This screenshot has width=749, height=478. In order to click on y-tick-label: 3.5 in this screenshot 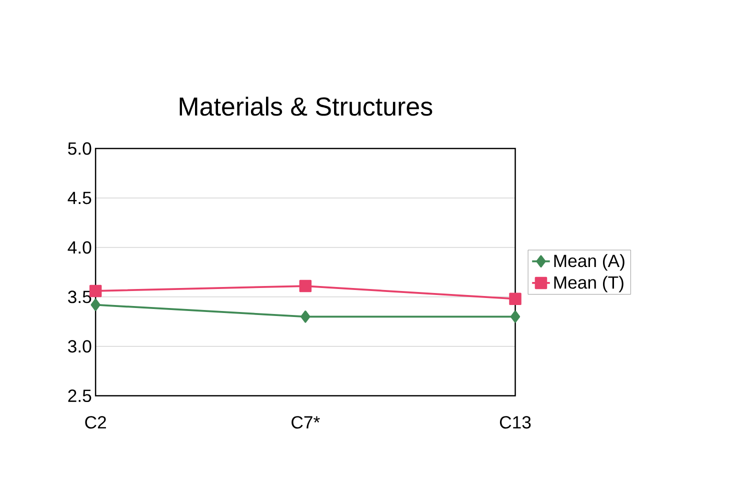, I will do `click(80, 297)`.